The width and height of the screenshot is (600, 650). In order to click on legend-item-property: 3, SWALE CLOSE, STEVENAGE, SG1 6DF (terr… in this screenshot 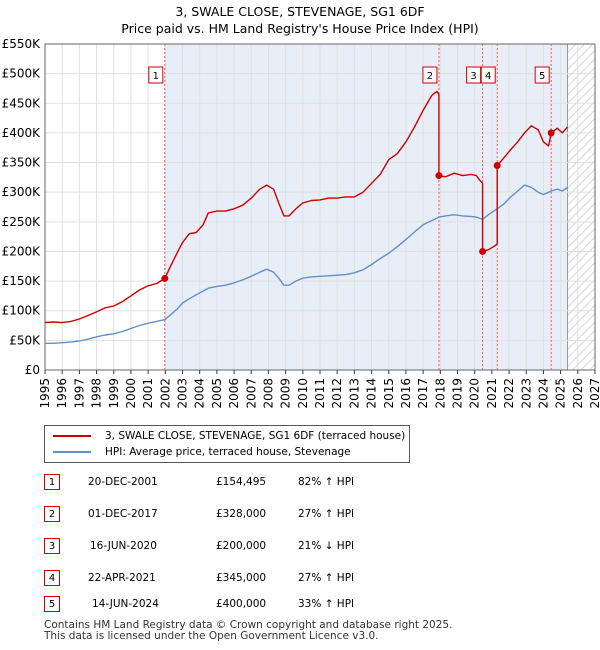, I will do `click(229, 436)`.